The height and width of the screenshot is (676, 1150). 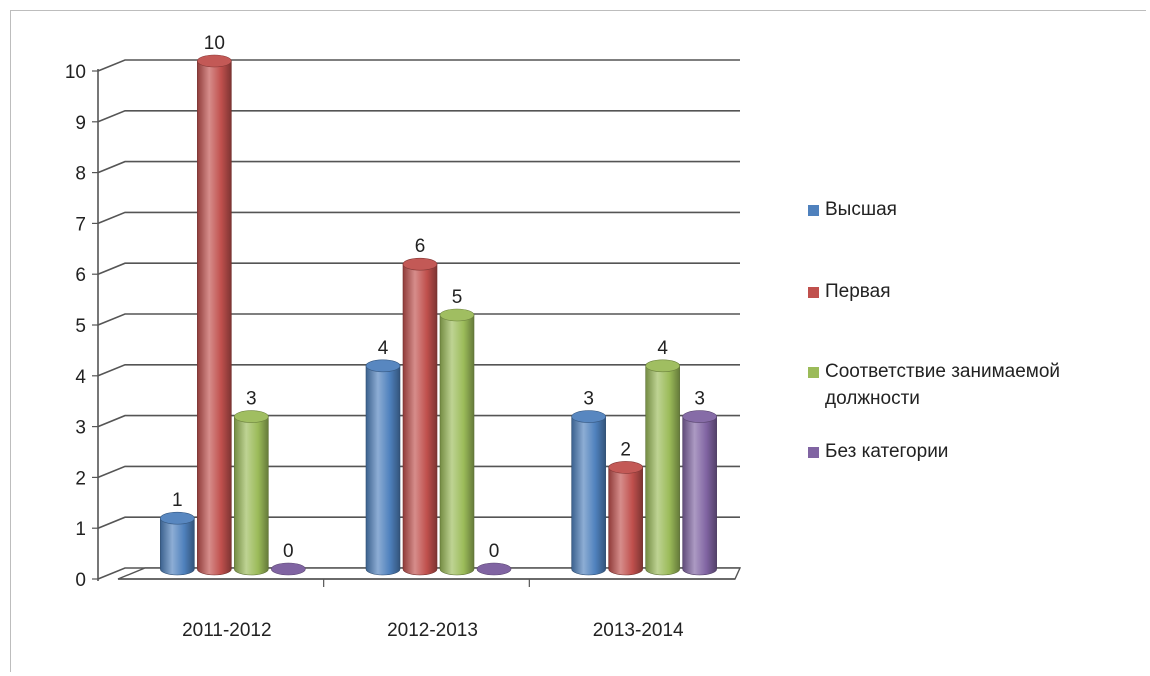 I want to click on y-tick-label: 4, so click(x=80, y=377).